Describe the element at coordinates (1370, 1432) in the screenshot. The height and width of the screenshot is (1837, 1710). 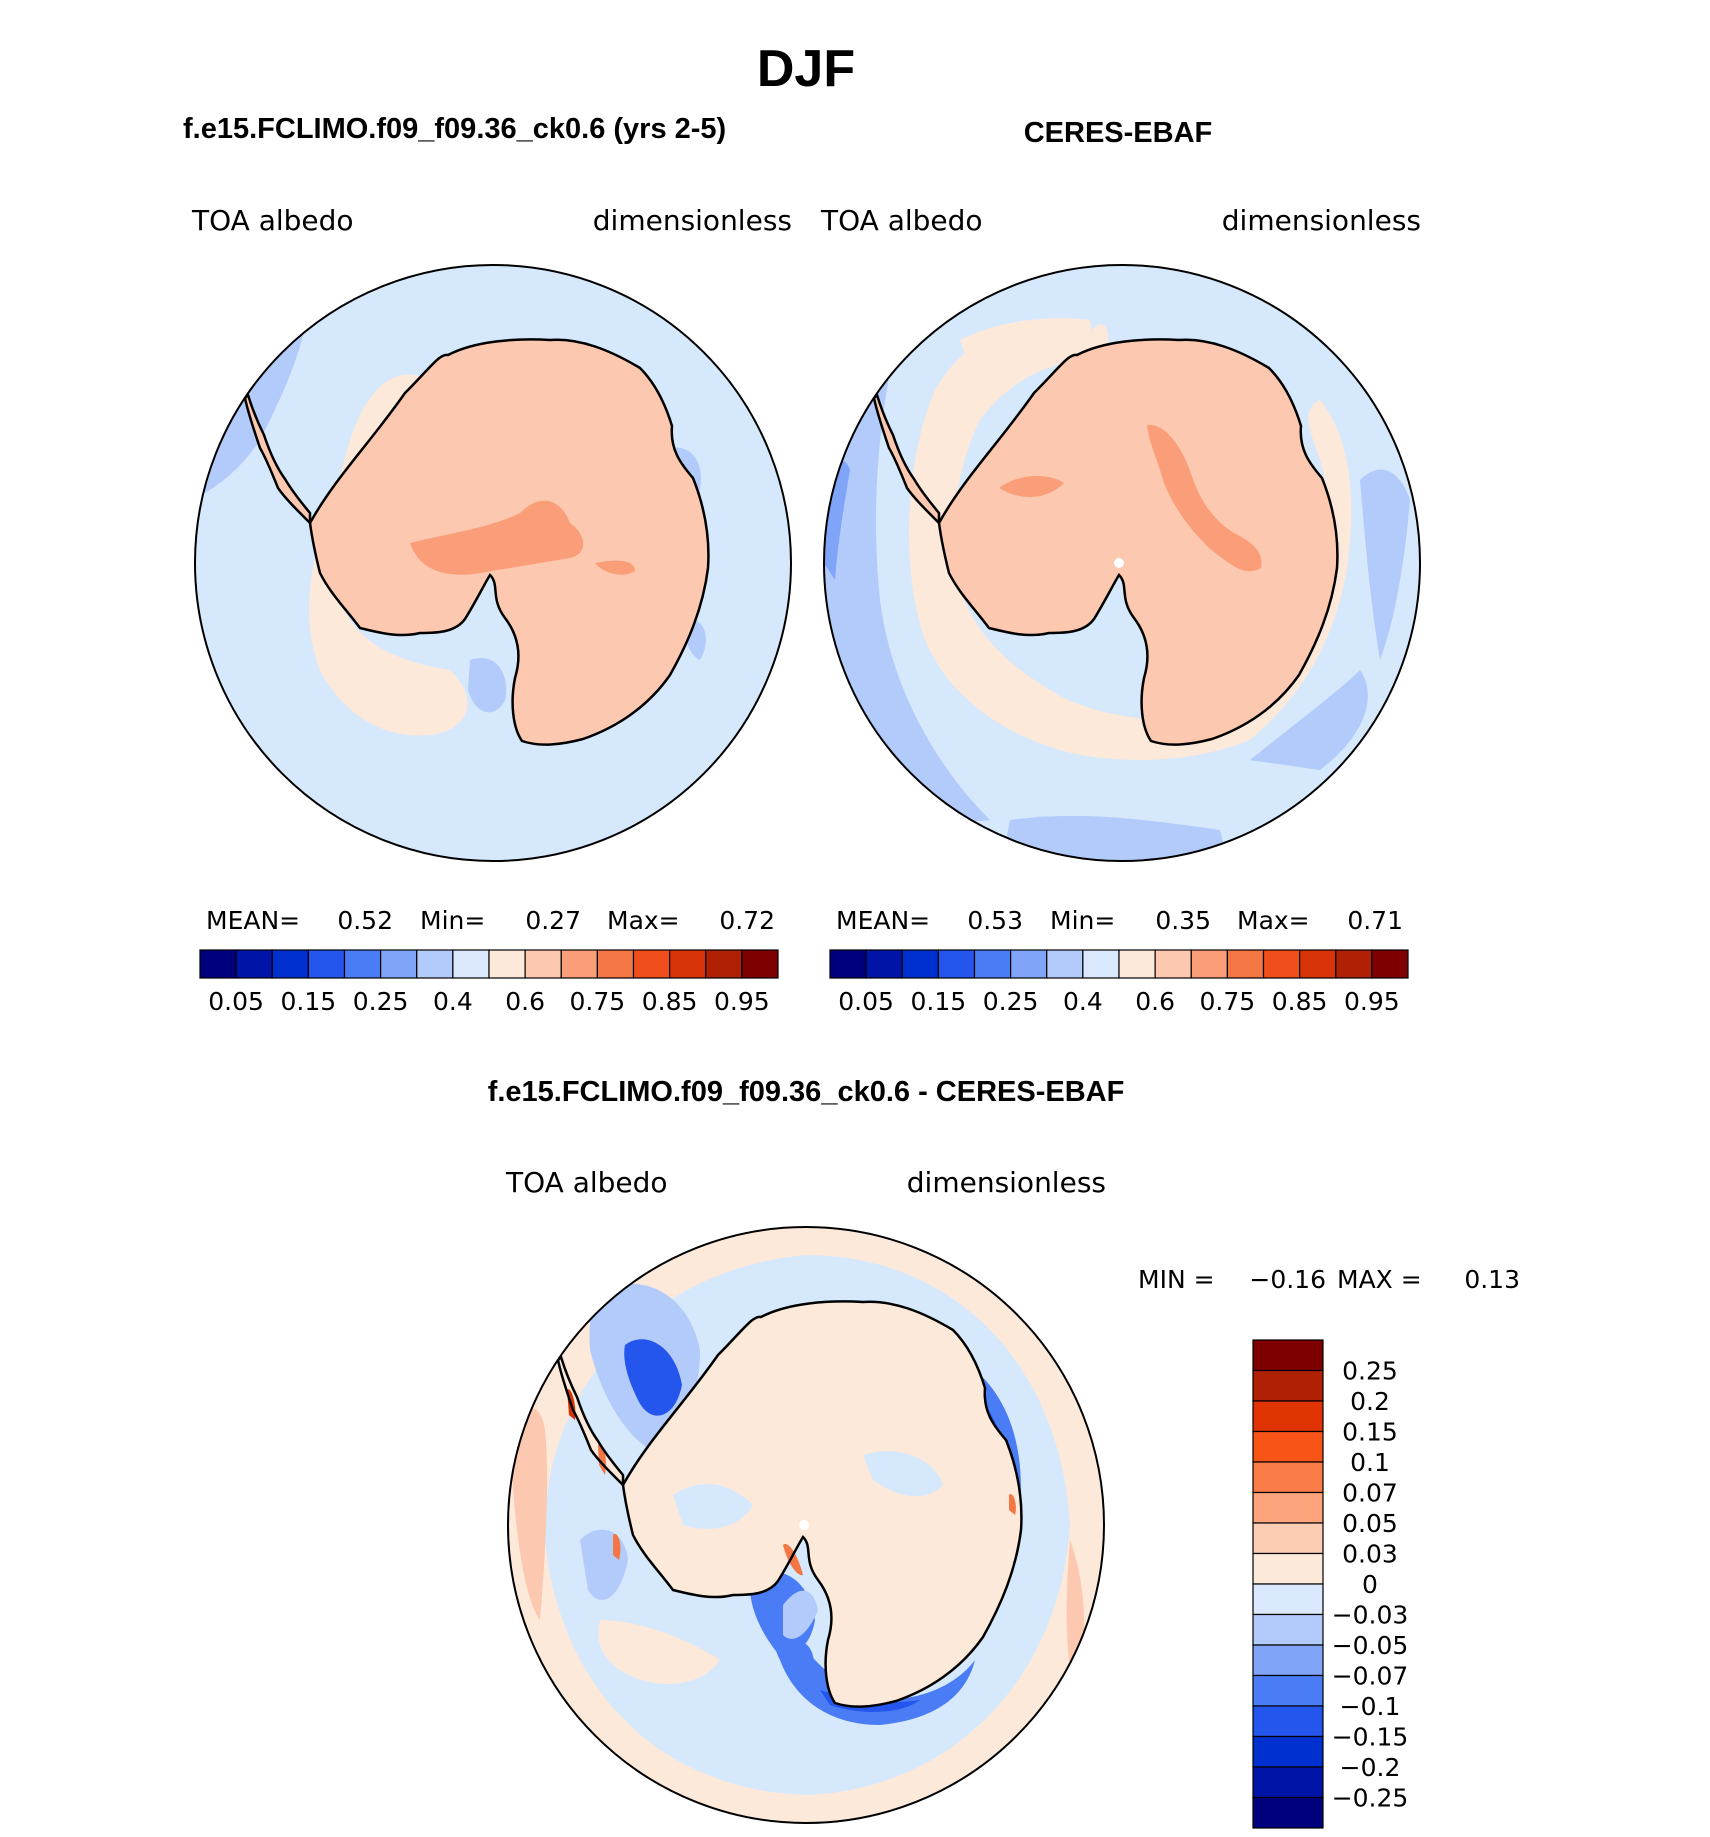
I see `colorbar-diff-tick-label: 0.15` at that location.